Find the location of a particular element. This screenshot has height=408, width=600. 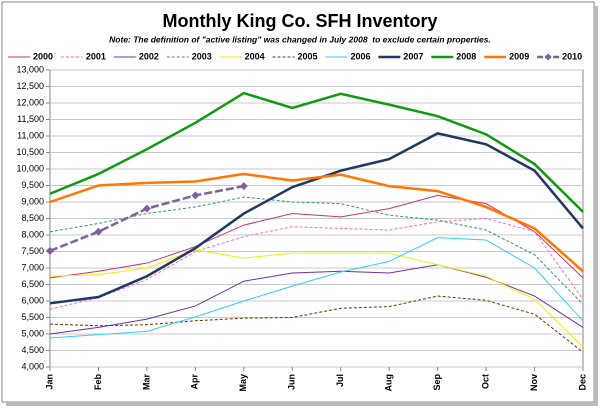

x-tick-label: Jan is located at coordinates (49, 382).